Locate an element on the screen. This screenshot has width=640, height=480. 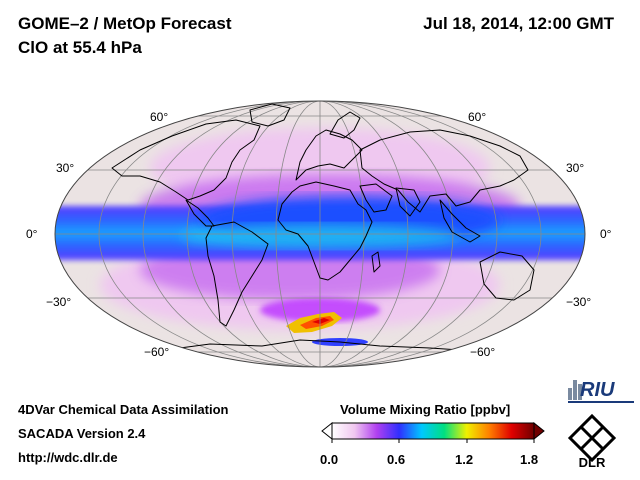
dlr-logo-mark is located at coordinates (592, 438).